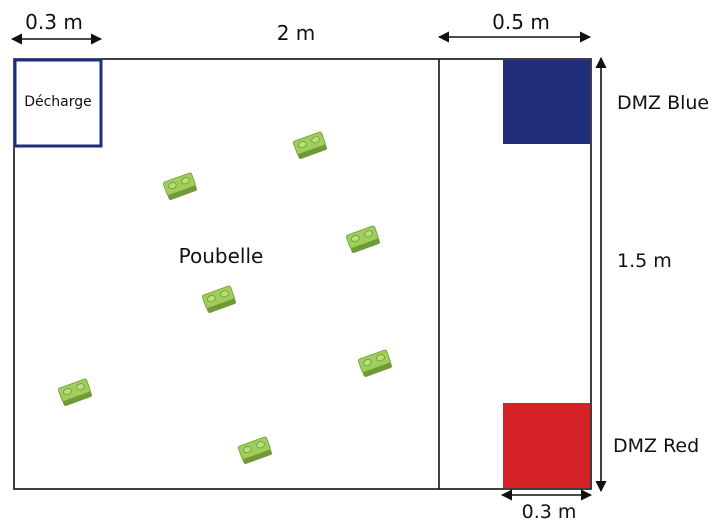  I want to click on poubelle-label: Poubelle, so click(221, 256).